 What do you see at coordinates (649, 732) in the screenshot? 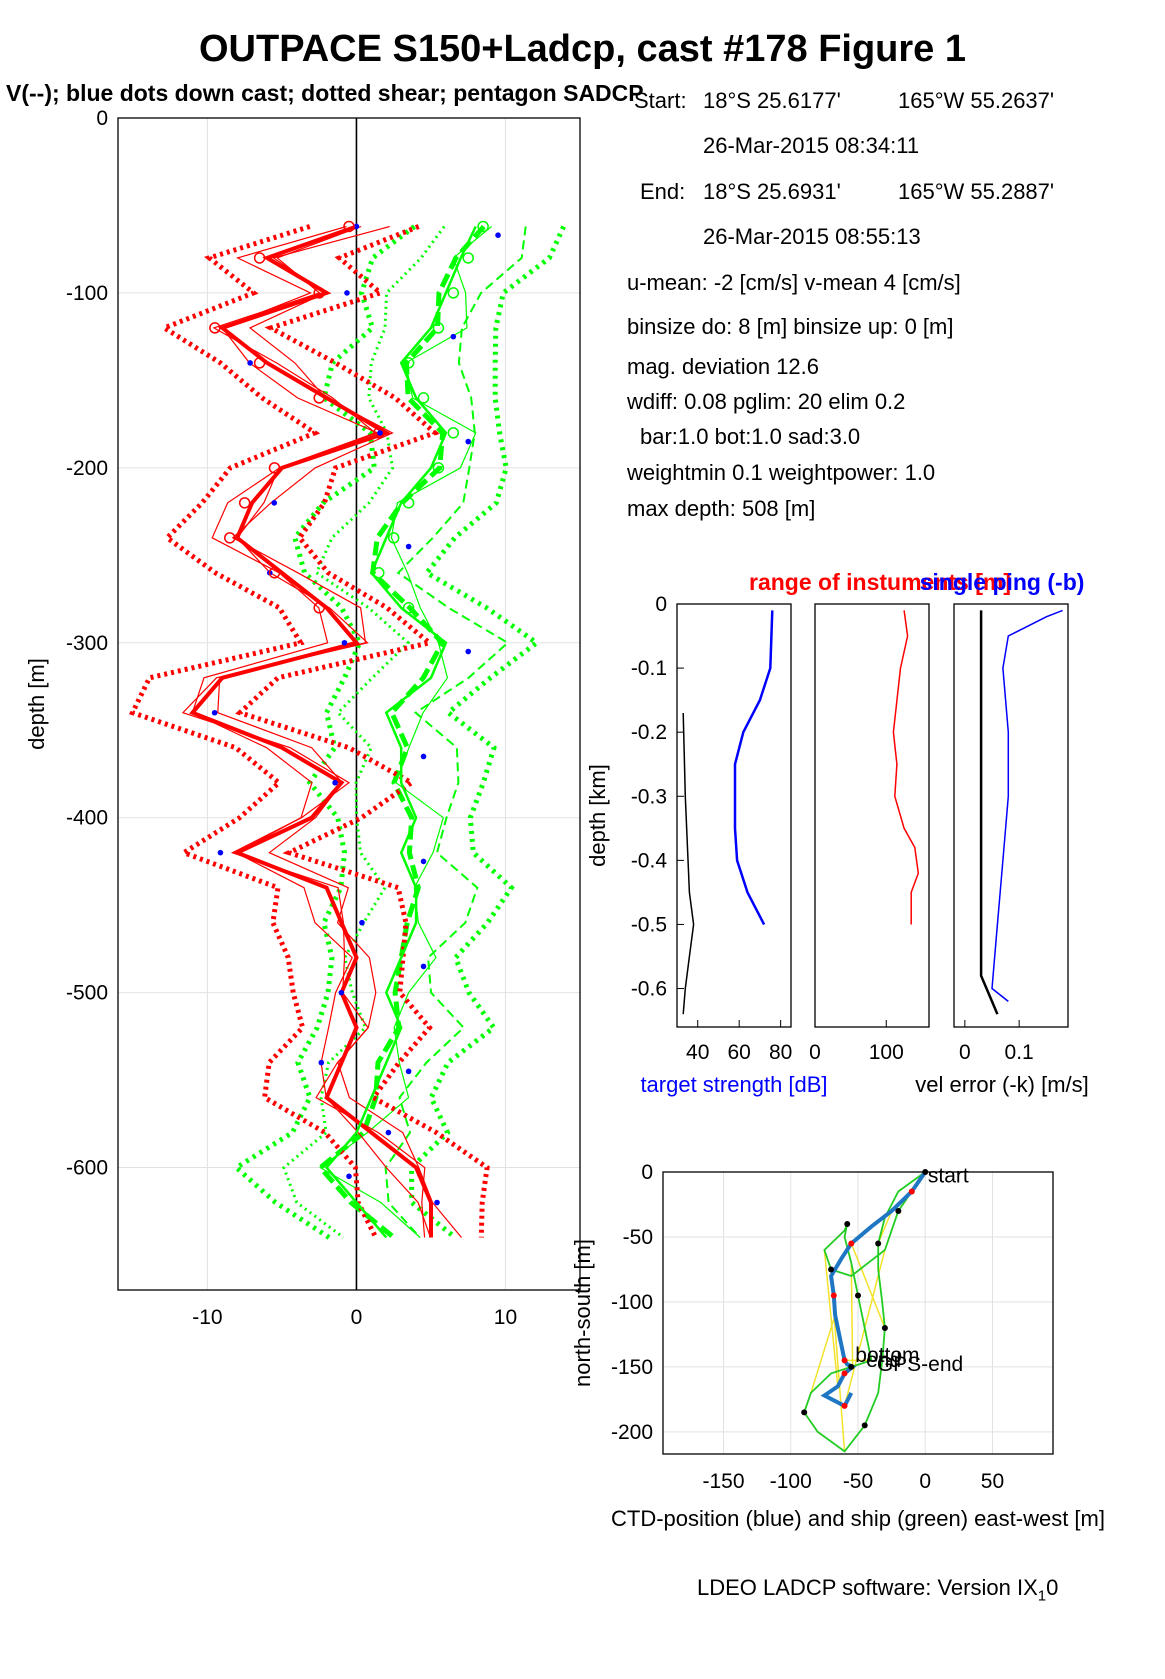
I see `target-strength-y-tick-label: -0.2` at bounding box center [649, 732].